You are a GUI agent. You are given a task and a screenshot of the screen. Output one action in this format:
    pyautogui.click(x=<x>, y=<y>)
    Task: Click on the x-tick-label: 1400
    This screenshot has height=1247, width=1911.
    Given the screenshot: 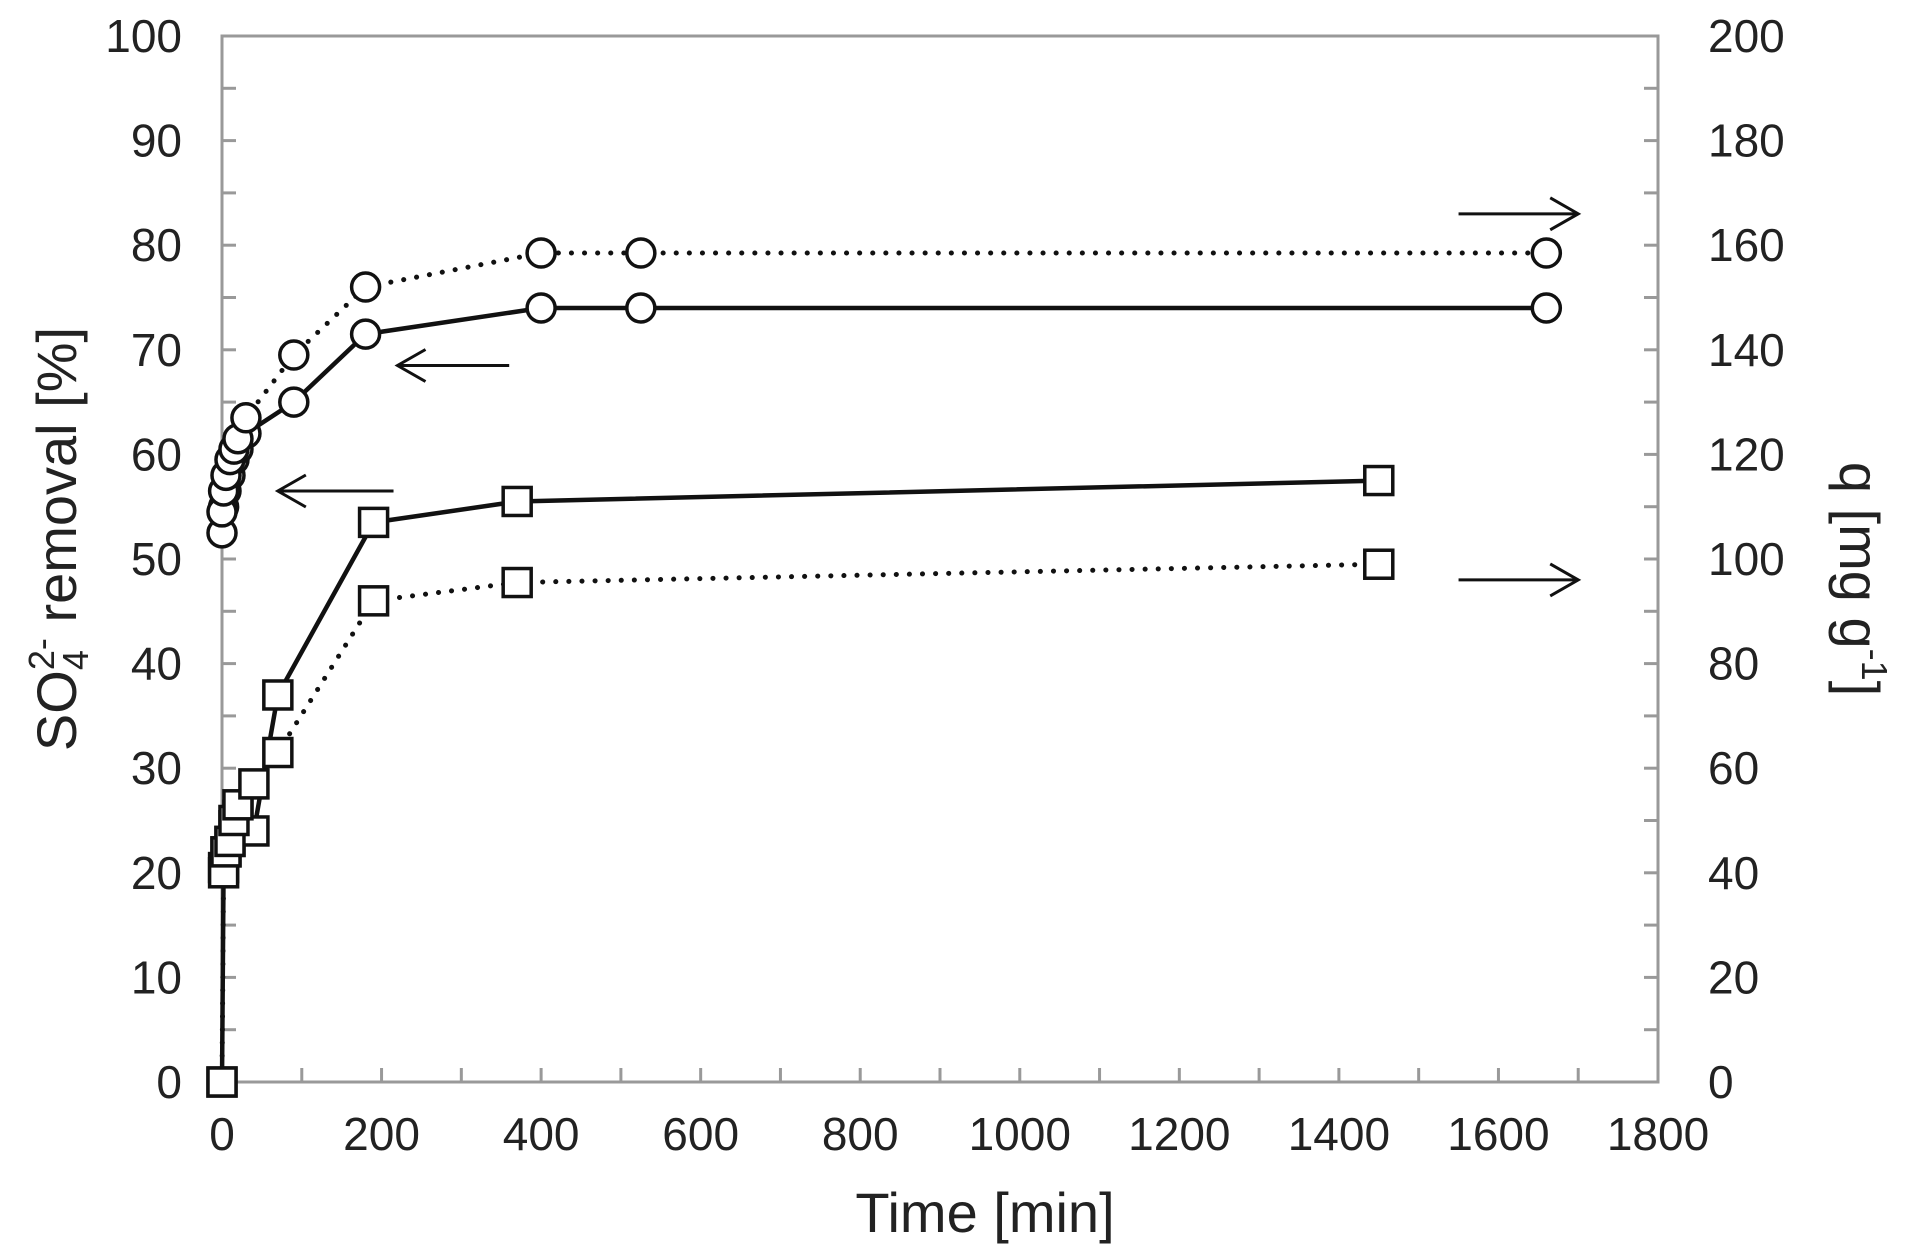 What is the action you would take?
    pyautogui.click(x=1339, y=1134)
    